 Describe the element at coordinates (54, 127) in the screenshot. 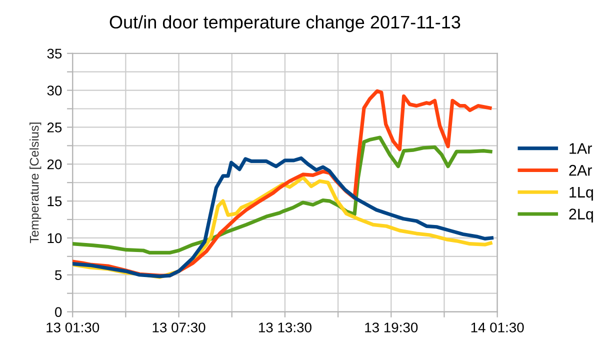

I see `y-tick-label: 25` at that location.